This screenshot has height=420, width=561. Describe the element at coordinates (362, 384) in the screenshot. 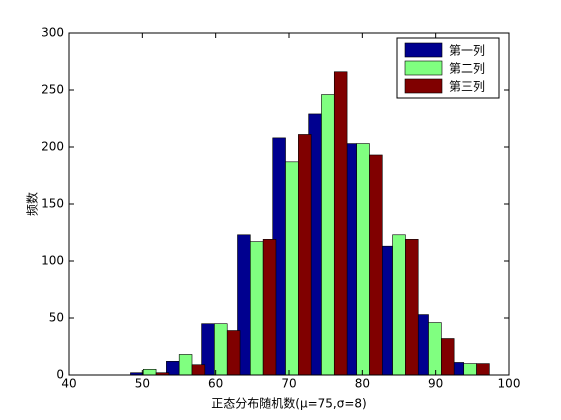

I see `x-tick-label: 80` at that location.